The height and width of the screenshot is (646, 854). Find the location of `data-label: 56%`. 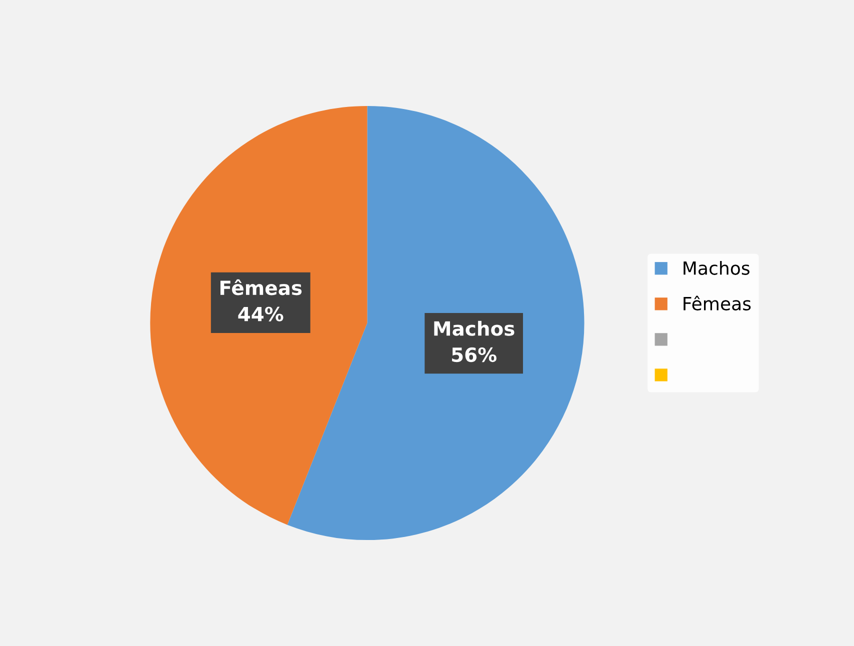

data-label: 56% is located at coordinates (474, 354).